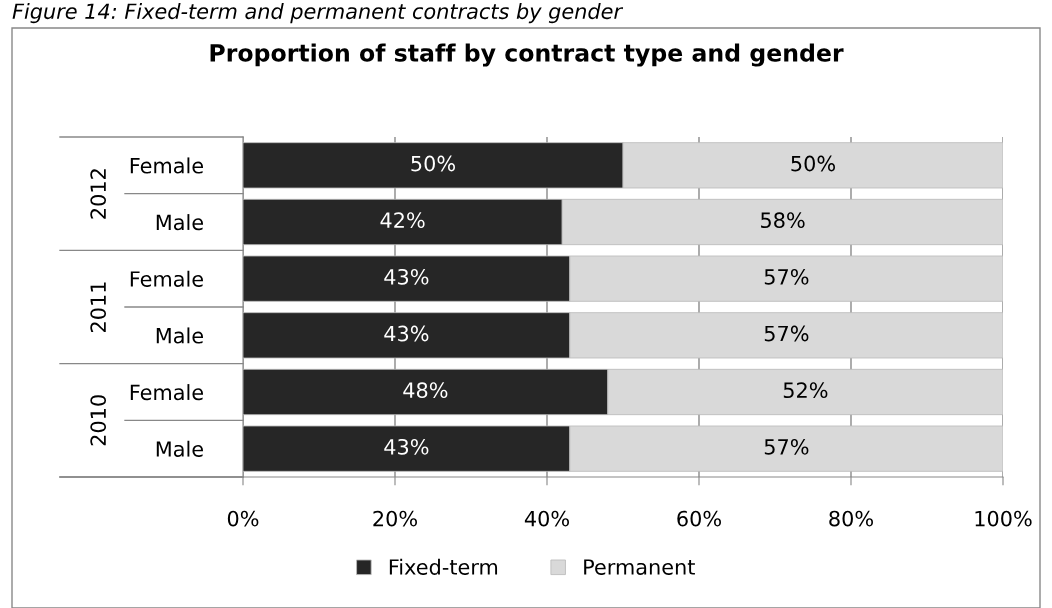 The image size is (1052, 608). What do you see at coordinates (395, 518) in the screenshot?
I see `x-tick-label: 20%` at bounding box center [395, 518].